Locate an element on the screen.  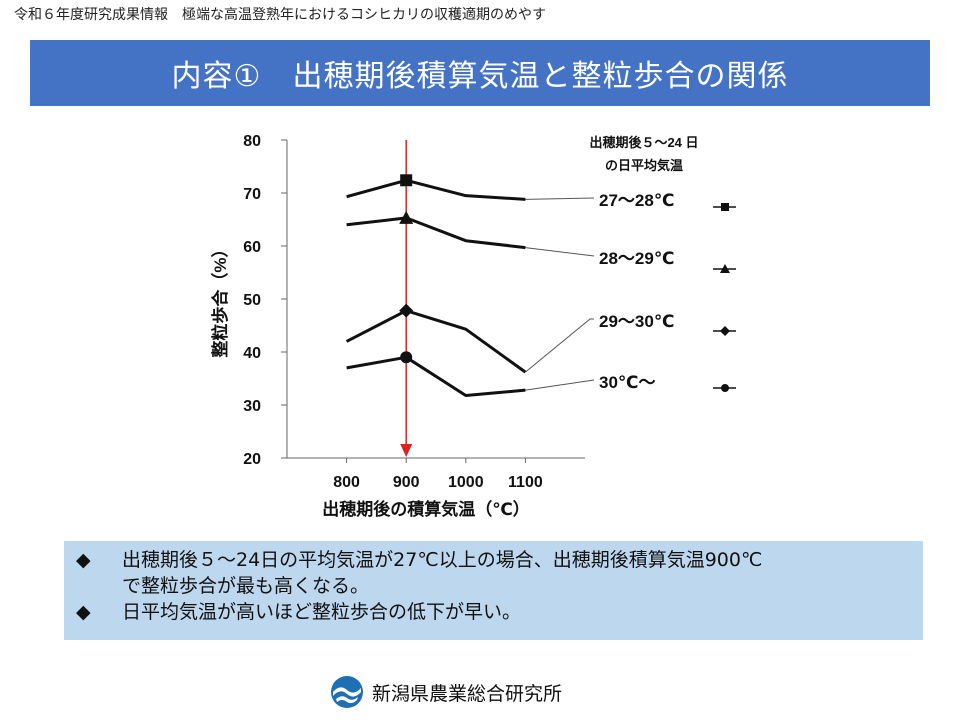
y-tick-label: 70 is located at coordinates (252, 194).